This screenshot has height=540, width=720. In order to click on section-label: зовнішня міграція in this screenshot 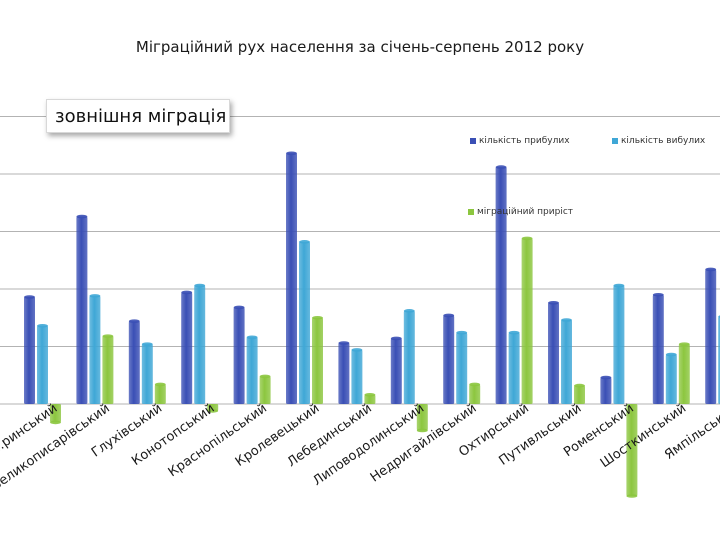, I will do `click(138, 116)`.